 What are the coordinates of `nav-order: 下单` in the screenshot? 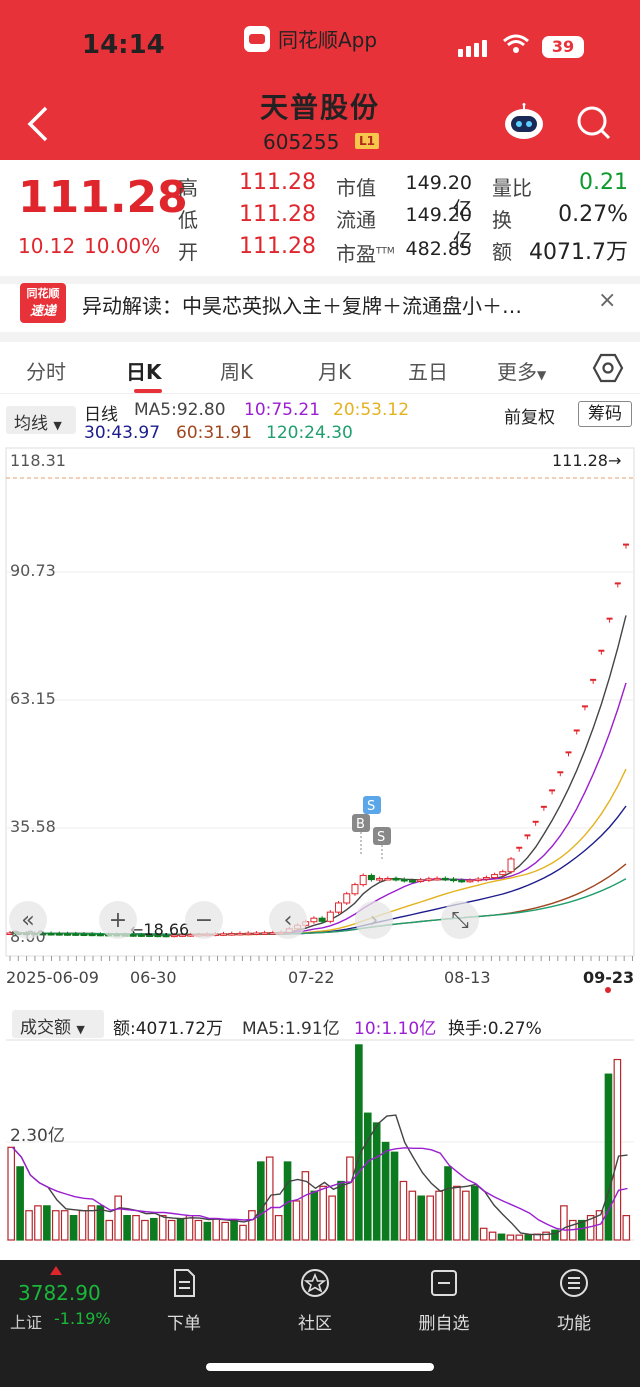 It's located at (184, 1301).